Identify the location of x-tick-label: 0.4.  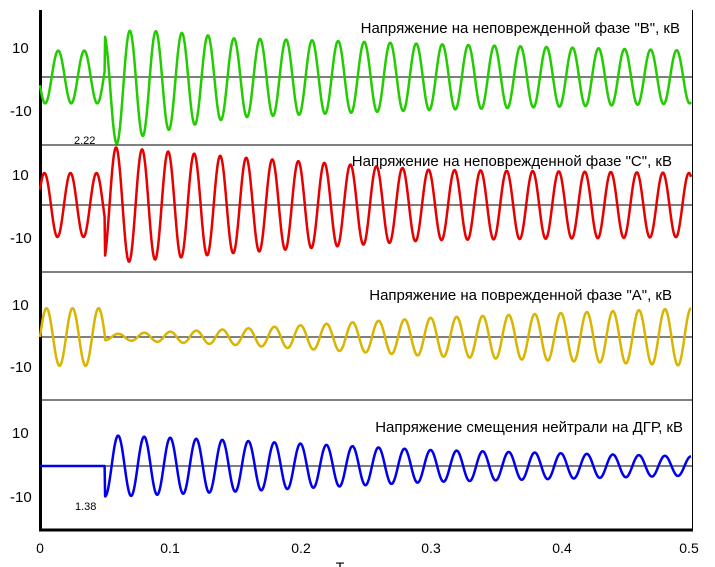
(562, 548).